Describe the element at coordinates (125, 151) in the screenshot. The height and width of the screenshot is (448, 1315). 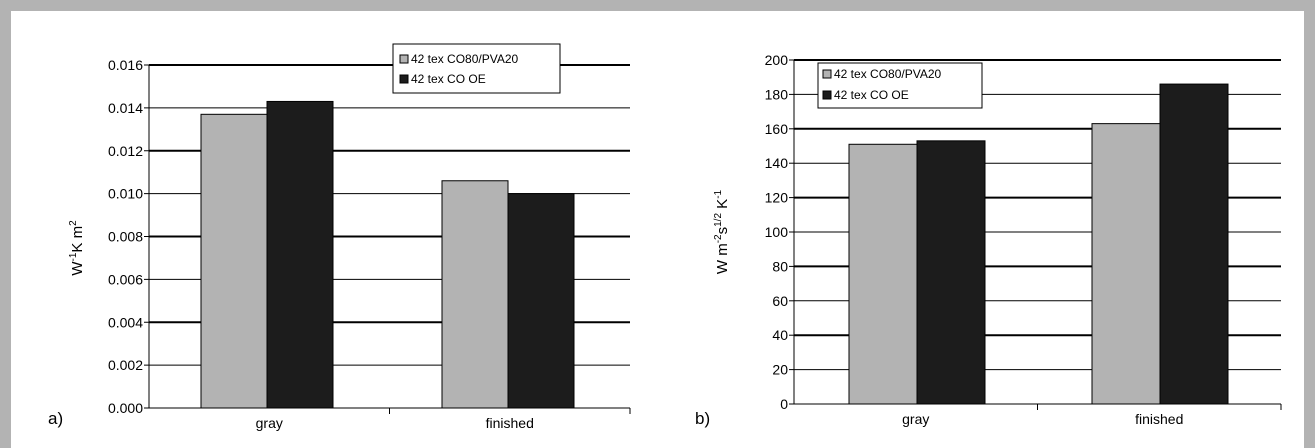
I see `y-tick-label: 0.012` at that location.